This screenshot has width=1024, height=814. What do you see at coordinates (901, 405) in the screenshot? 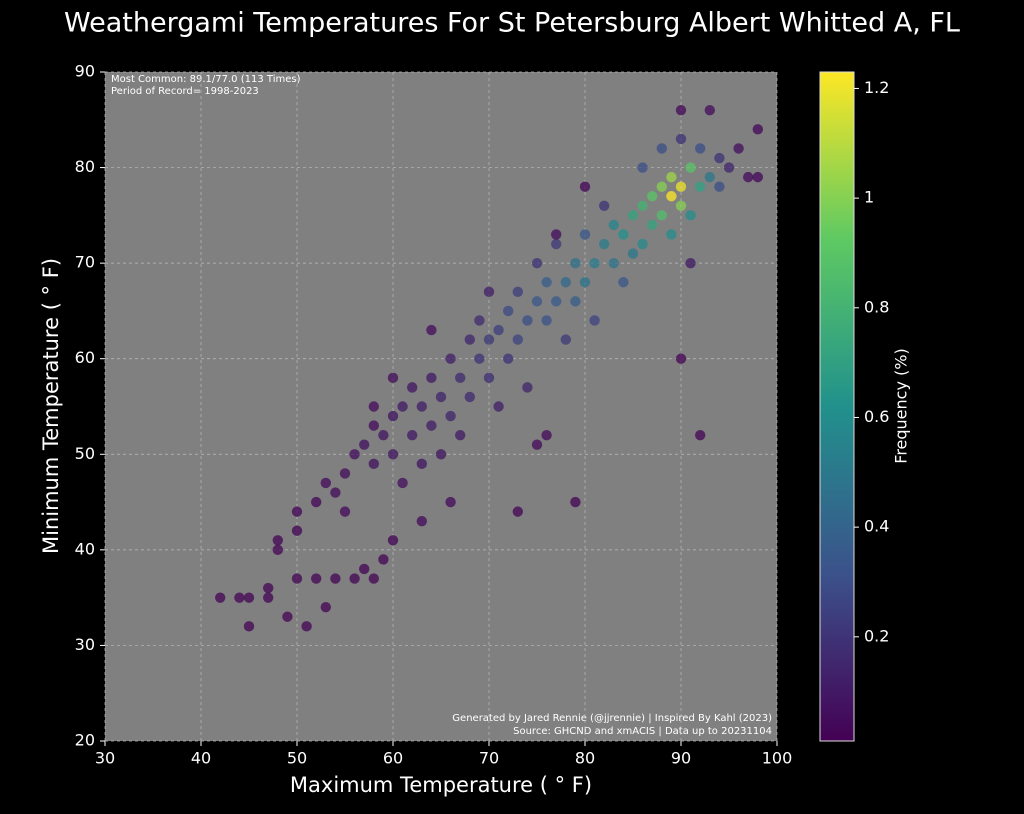
I see `colorbar-label: Frequency (%)` at bounding box center [901, 405].